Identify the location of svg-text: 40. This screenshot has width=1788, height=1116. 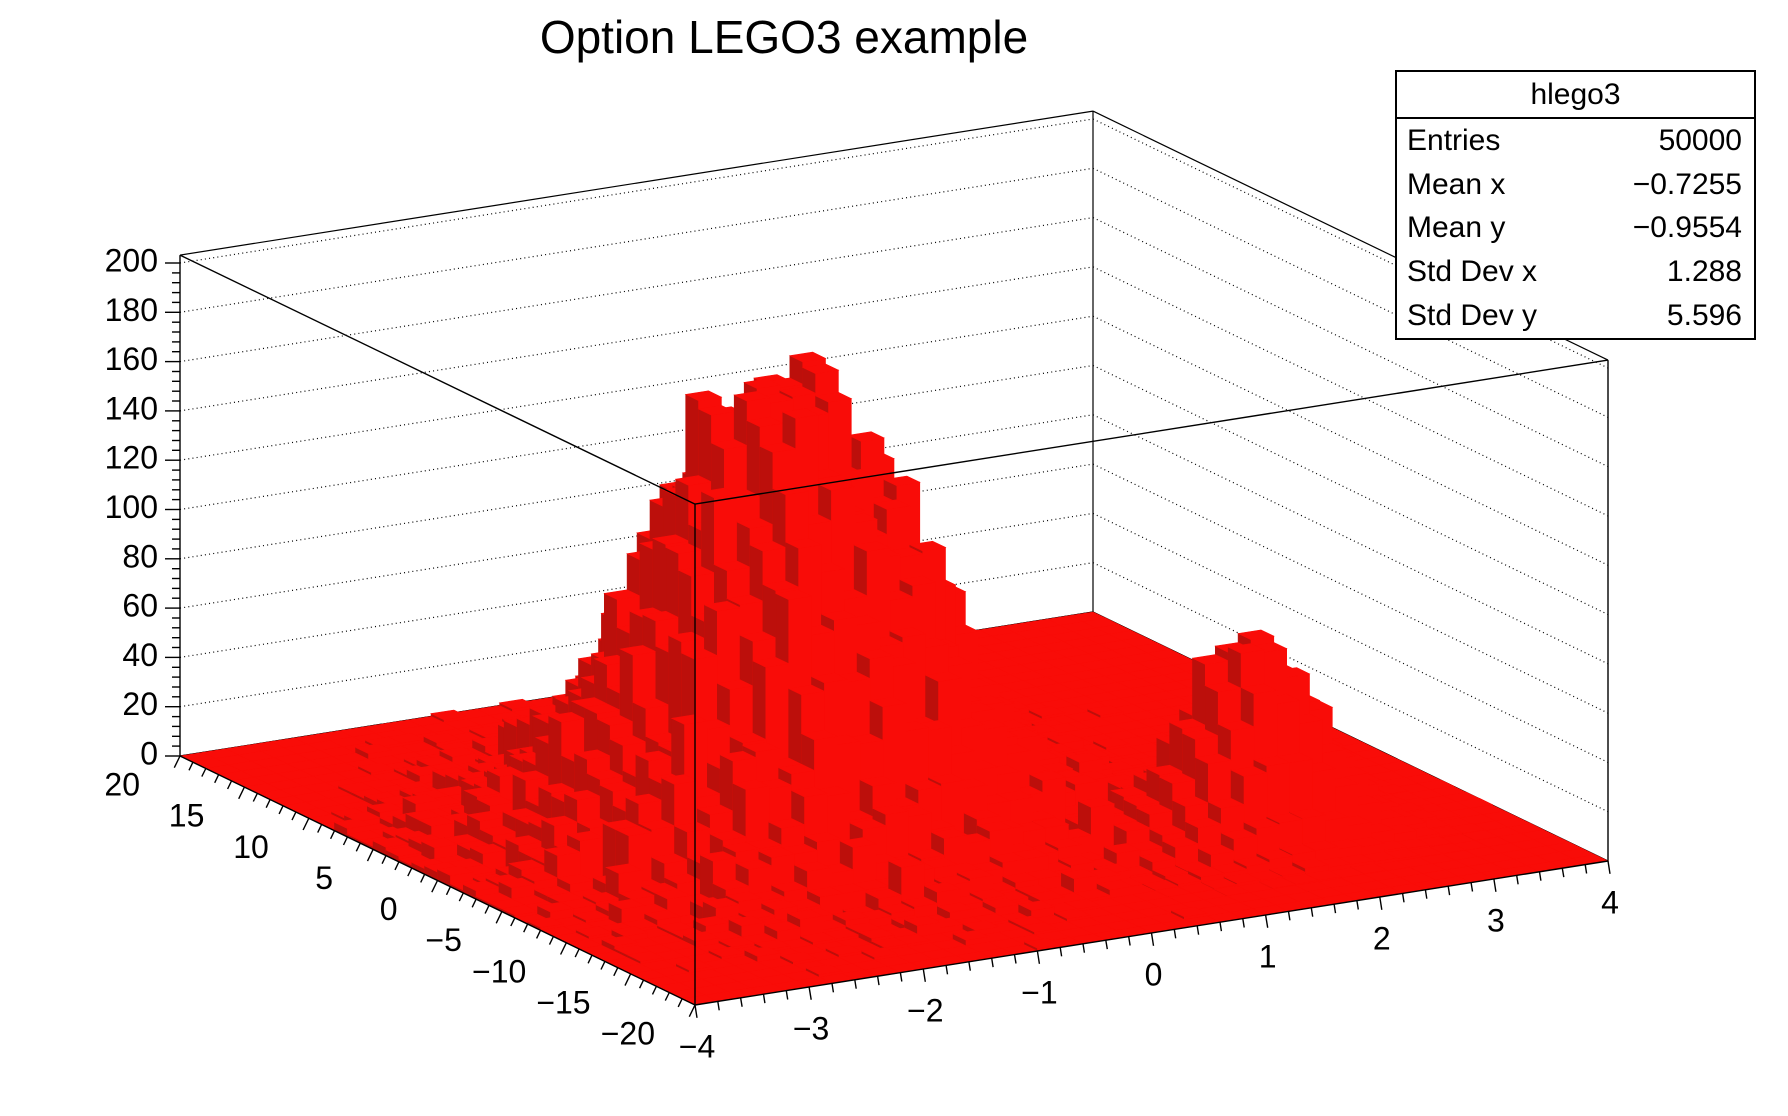
(140, 655).